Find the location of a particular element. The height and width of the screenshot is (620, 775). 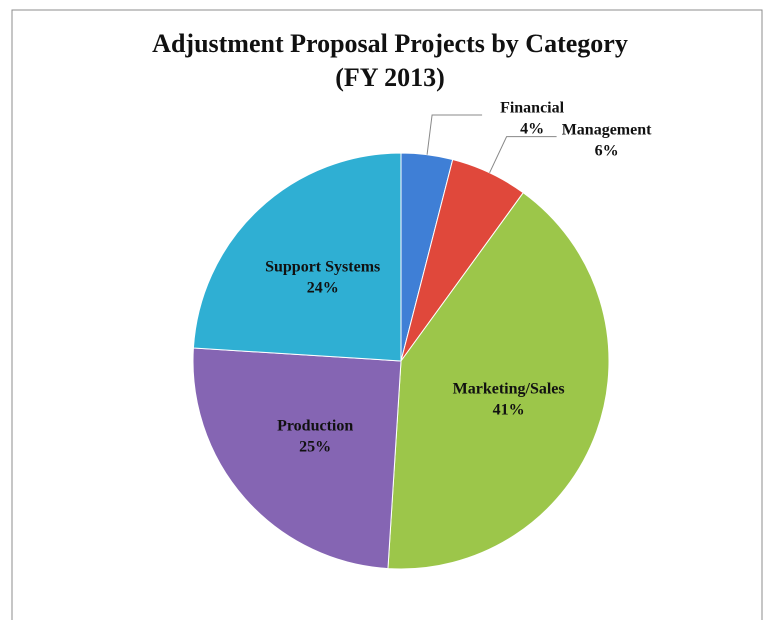

slice-label: Financial is located at coordinates (532, 108).